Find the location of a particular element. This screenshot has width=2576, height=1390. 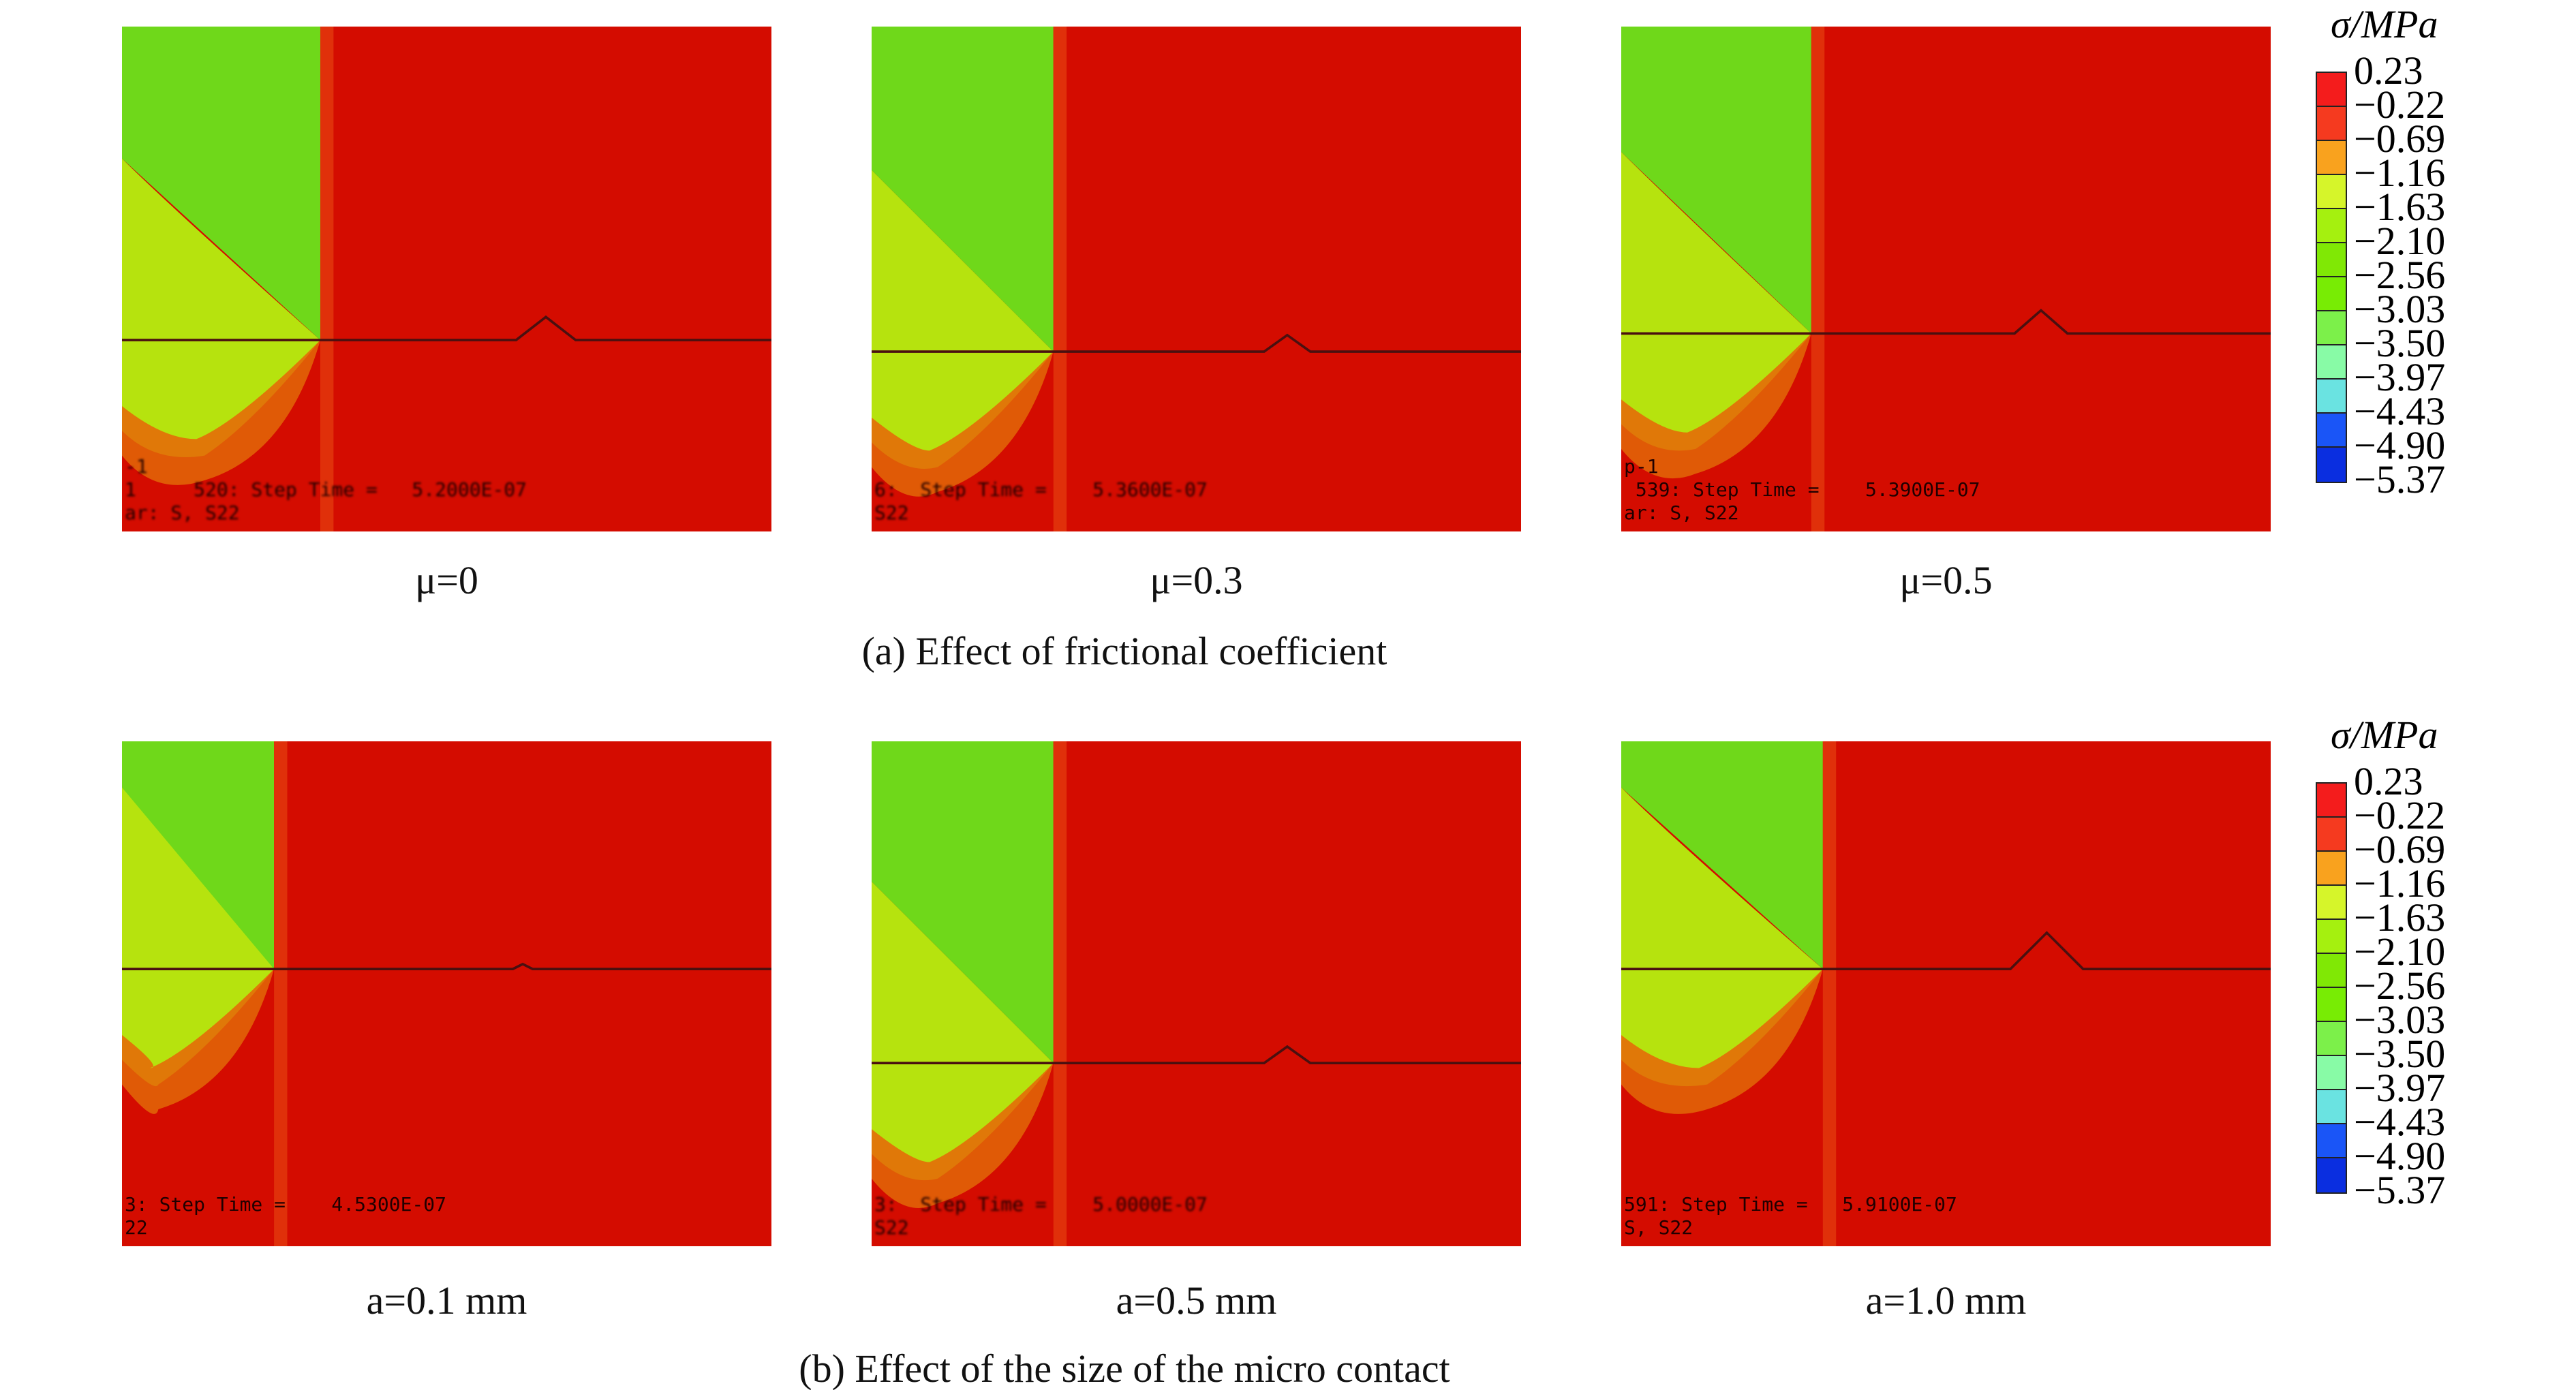

panel-label: μ=0 is located at coordinates (446, 580).